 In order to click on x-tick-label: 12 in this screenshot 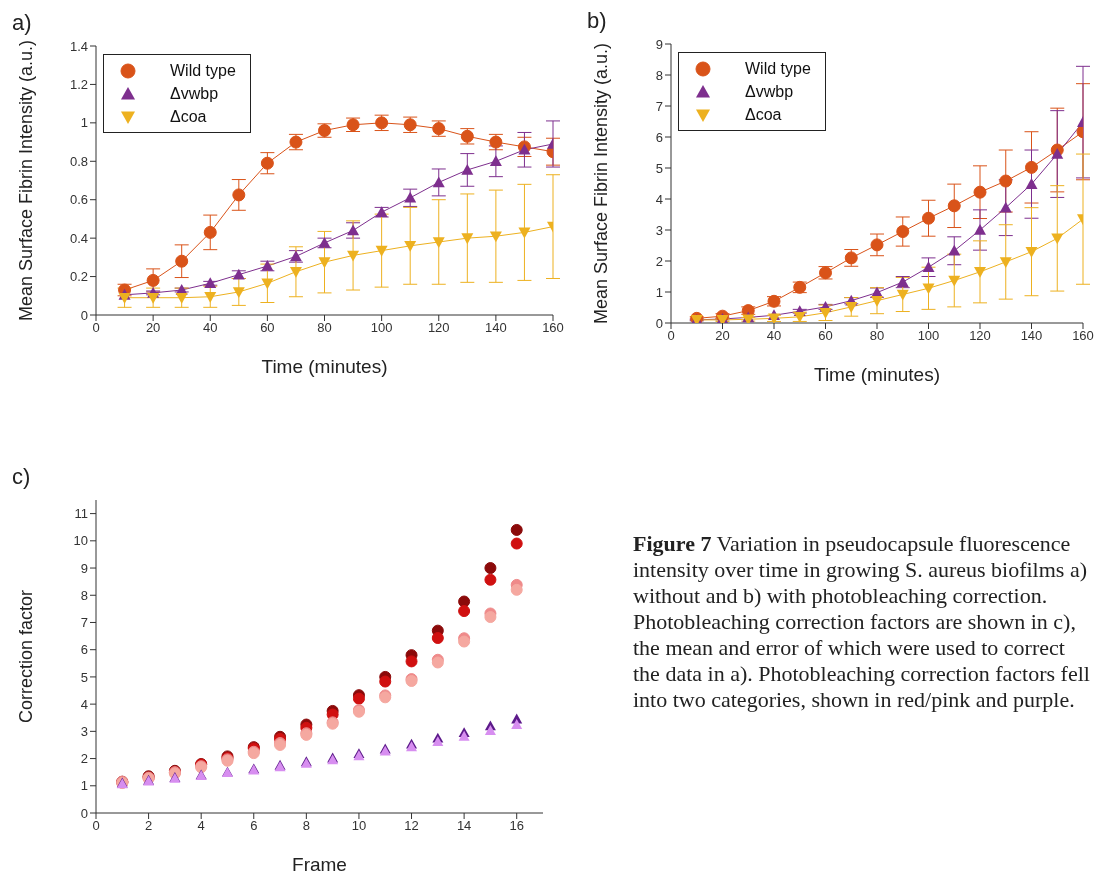, I will do `click(411, 826)`.